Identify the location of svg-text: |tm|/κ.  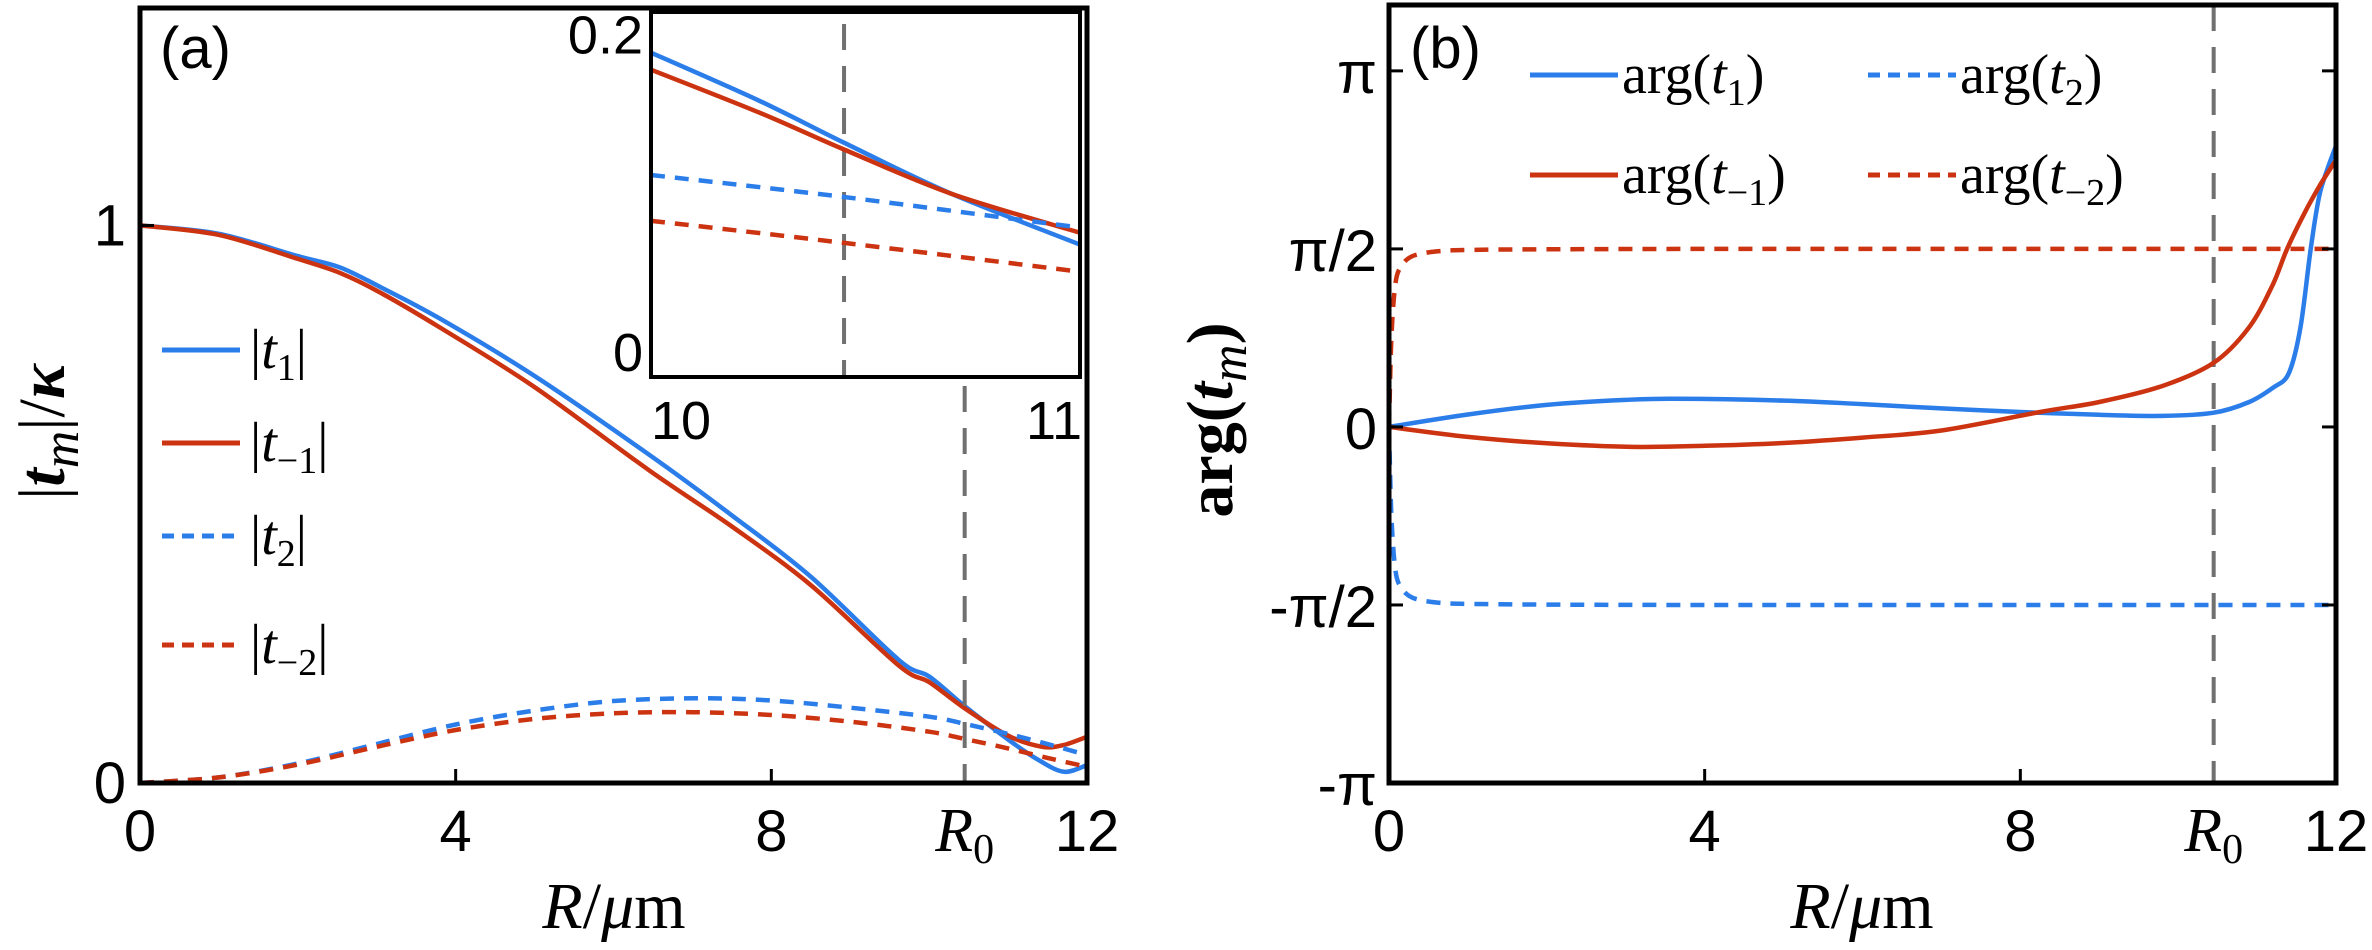
(48, 431).